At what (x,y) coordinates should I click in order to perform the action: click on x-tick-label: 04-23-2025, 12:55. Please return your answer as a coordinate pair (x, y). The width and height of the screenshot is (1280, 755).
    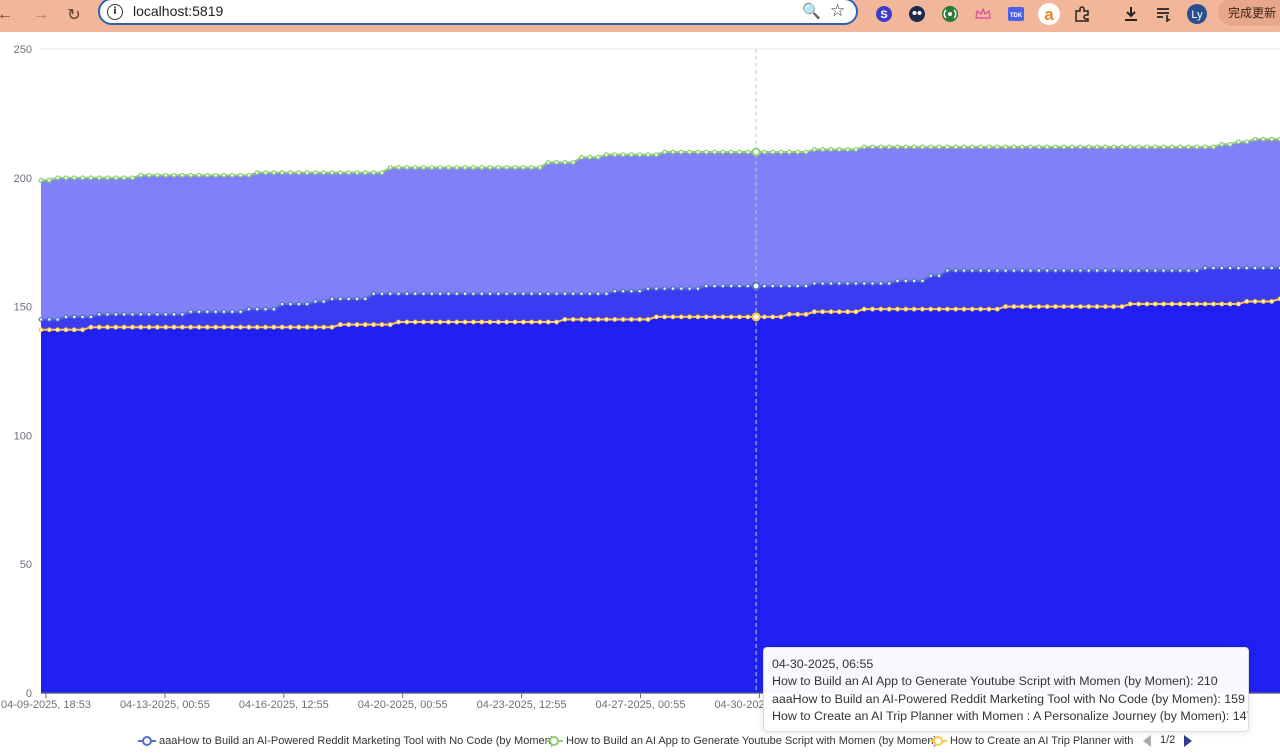
    Looking at the image, I should click on (522, 705).